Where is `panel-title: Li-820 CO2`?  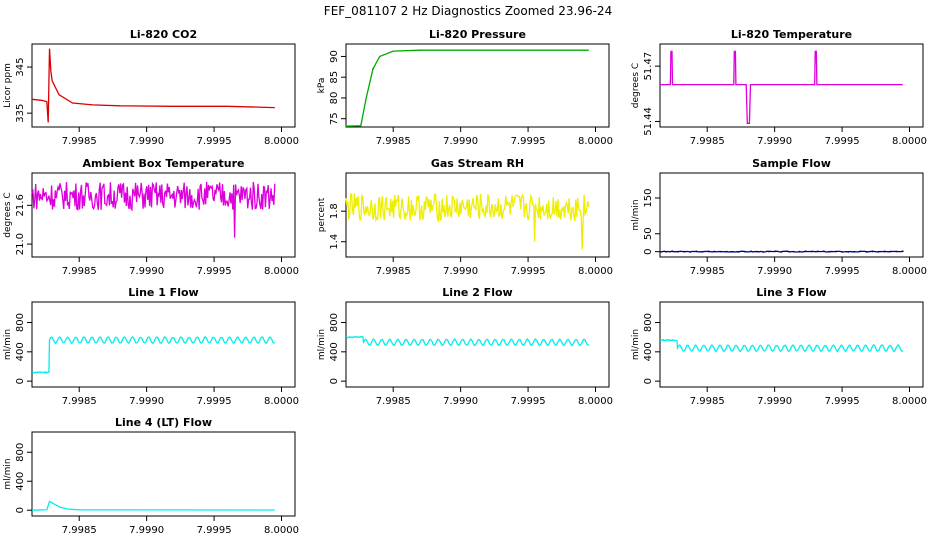 panel-title: Li-820 CO2 is located at coordinates (163, 34).